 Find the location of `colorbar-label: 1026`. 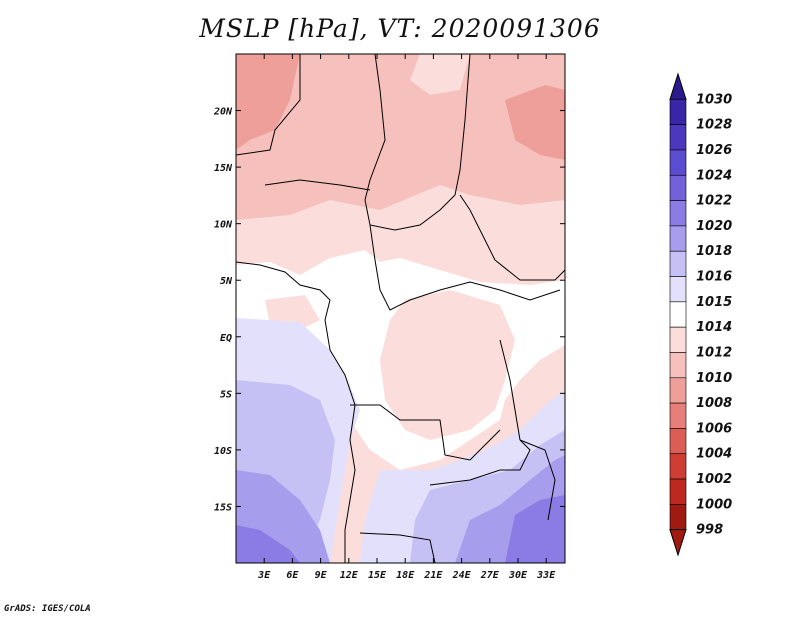

colorbar-label: 1026 is located at coordinates (714, 150).